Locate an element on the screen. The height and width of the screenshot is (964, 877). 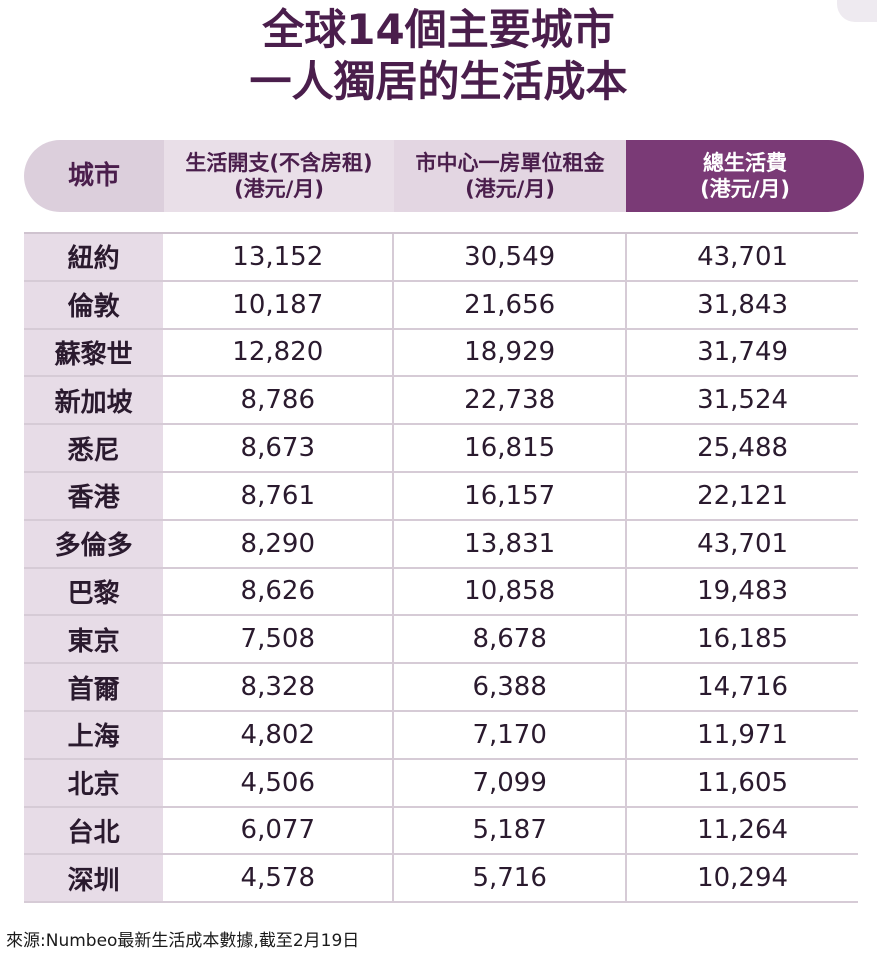
total-cell: 31,524 is located at coordinates (741, 400).